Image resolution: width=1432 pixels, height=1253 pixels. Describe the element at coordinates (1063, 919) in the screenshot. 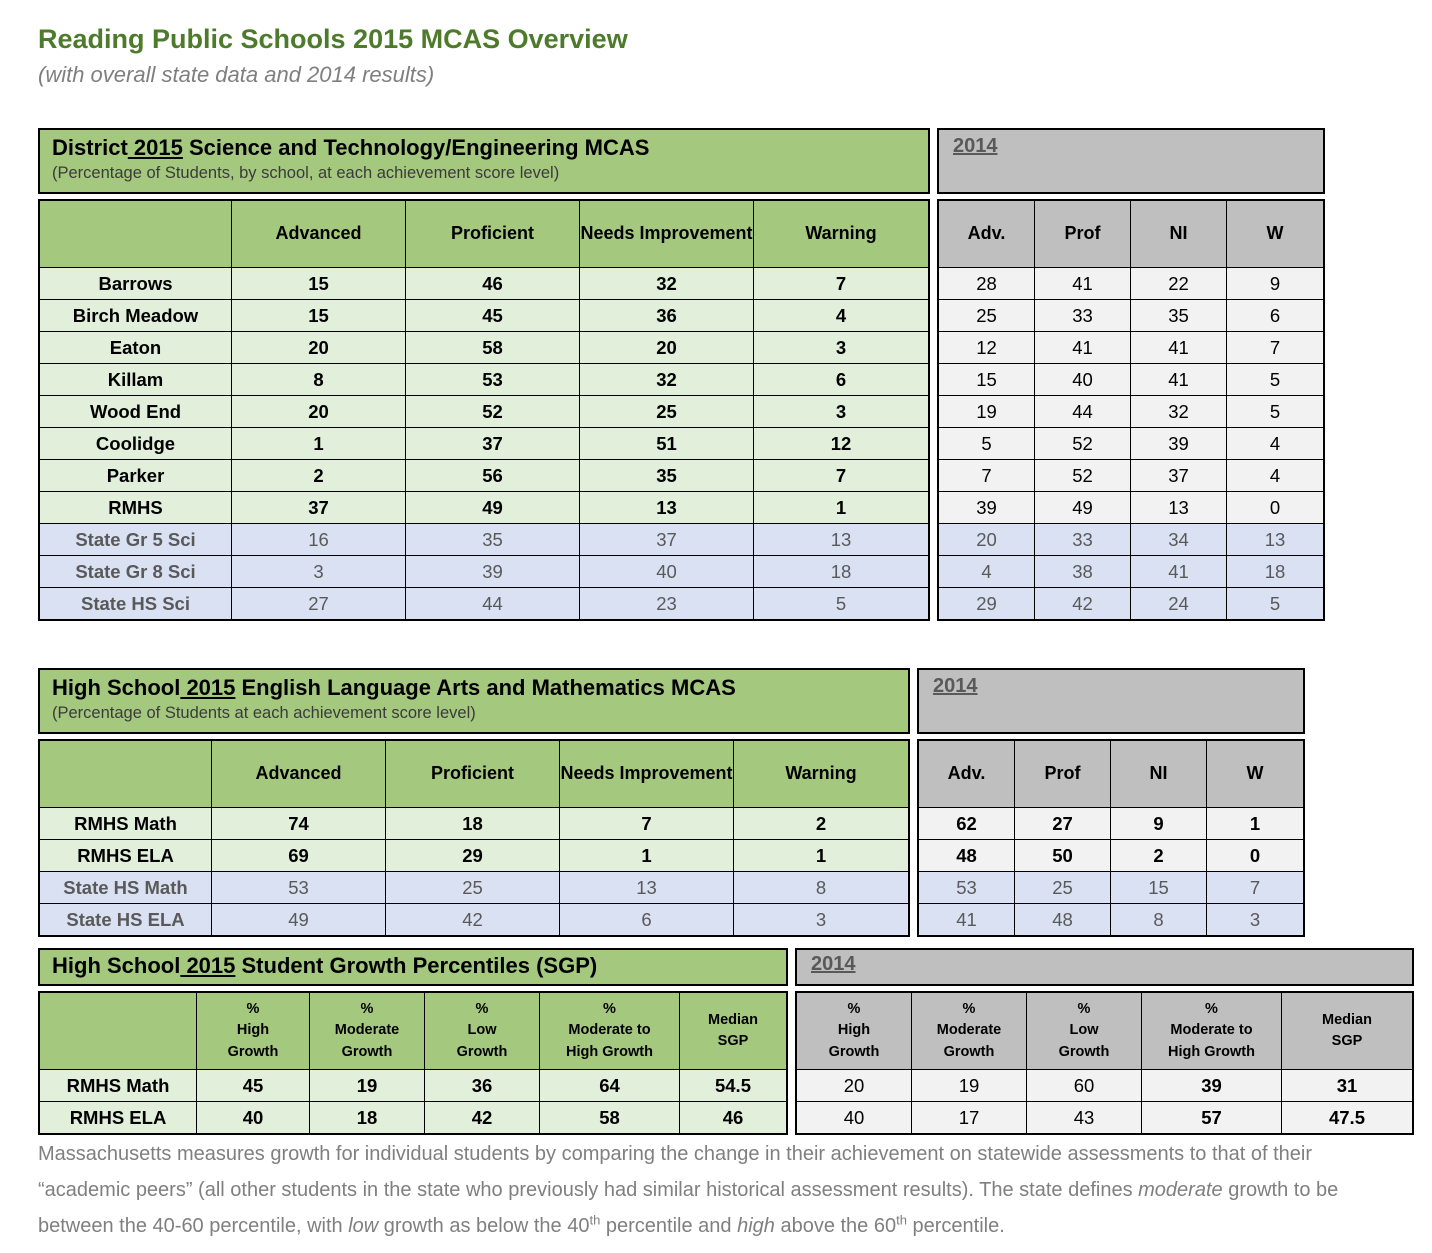

I see `value-cell: 48` at that location.